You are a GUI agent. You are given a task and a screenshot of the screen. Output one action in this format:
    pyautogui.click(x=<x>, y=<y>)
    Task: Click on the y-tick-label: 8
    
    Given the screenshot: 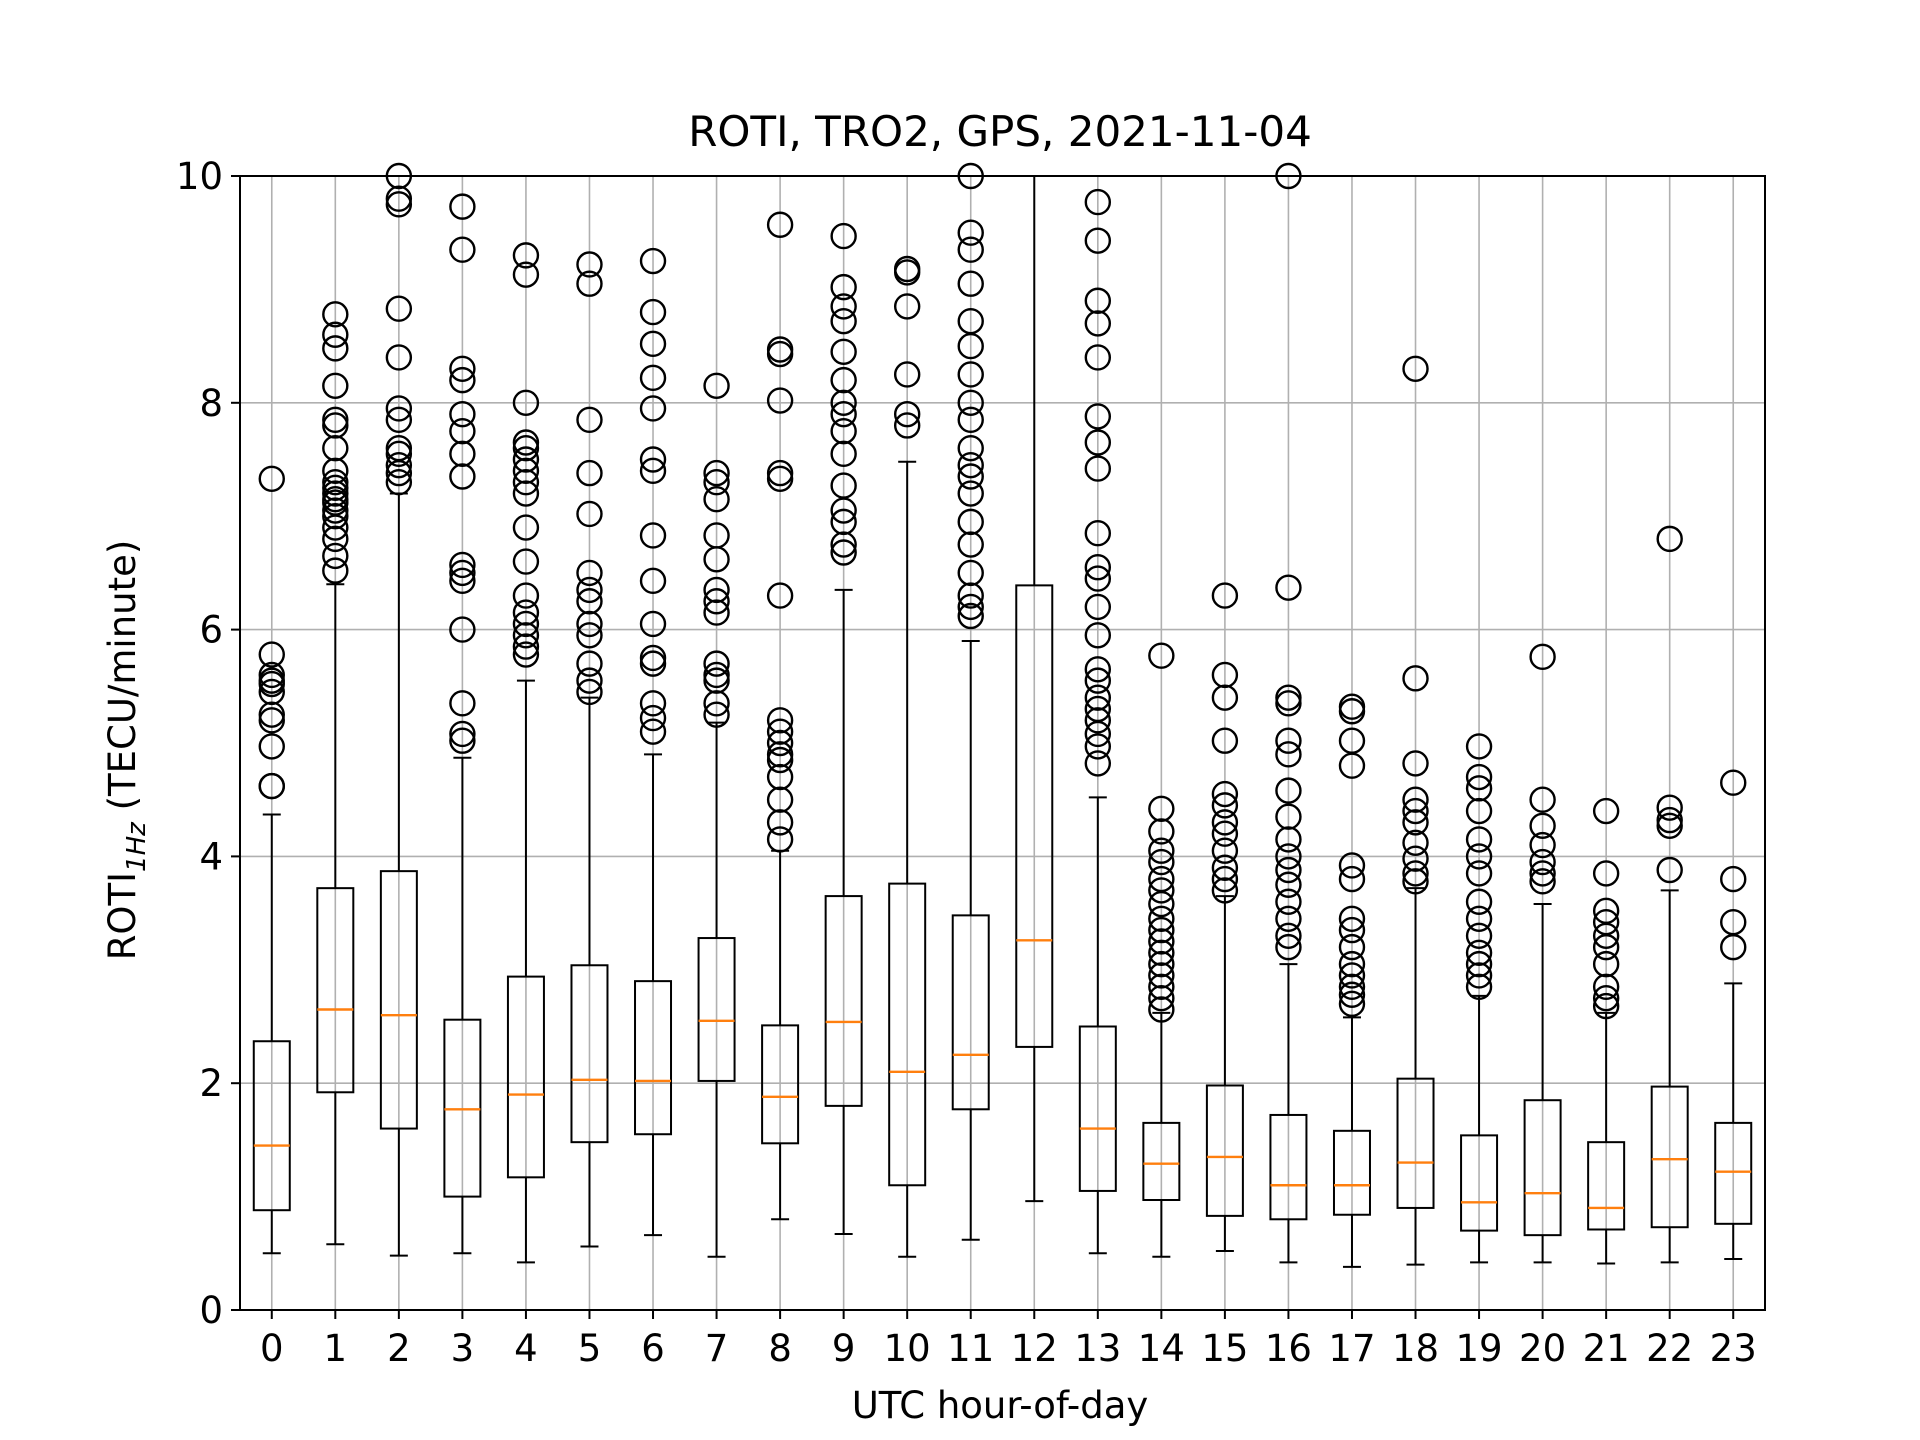 What is the action you would take?
    pyautogui.click(x=211, y=403)
    